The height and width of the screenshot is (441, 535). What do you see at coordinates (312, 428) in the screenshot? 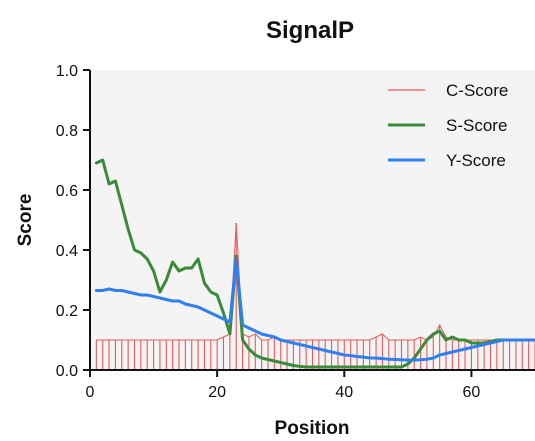
I see `x-axis-title: Position` at bounding box center [312, 428].